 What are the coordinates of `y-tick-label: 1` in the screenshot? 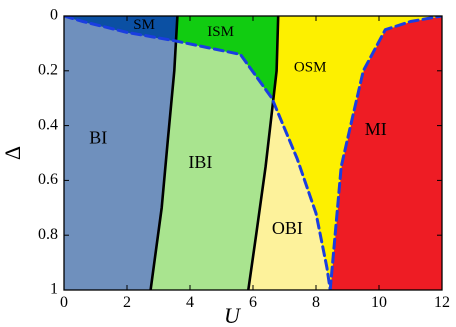 It's located at (54, 289).